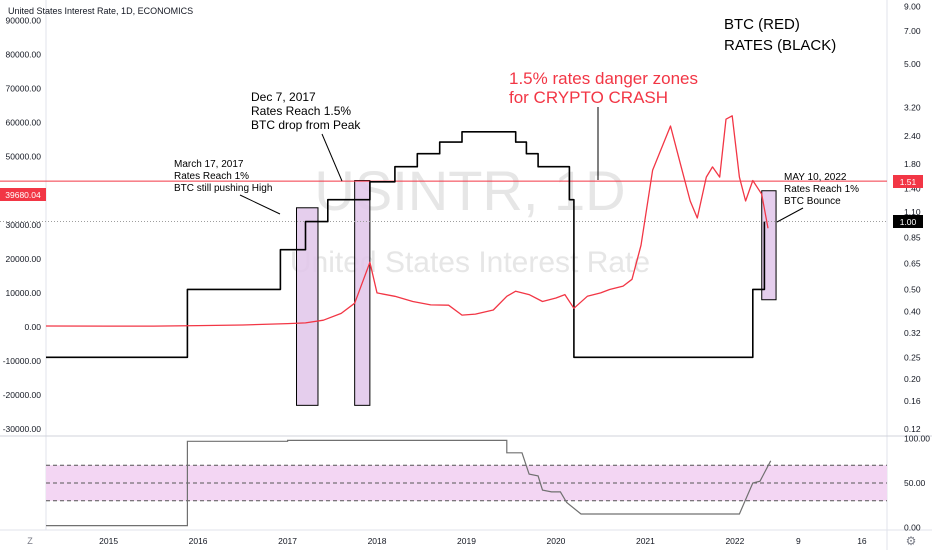  Describe the element at coordinates (466, 483) in the screenshot. I see `oscillator-band` at that location.